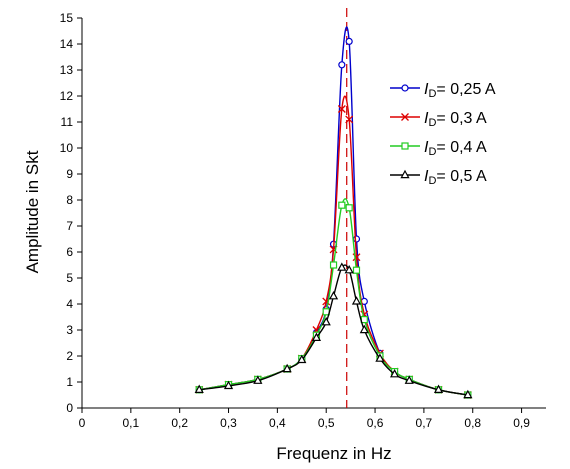 The height and width of the screenshot is (469, 570). What do you see at coordinates (67, 148) in the screenshot?
I see `y-tick-label: 10` at bounding box center [67, 148].